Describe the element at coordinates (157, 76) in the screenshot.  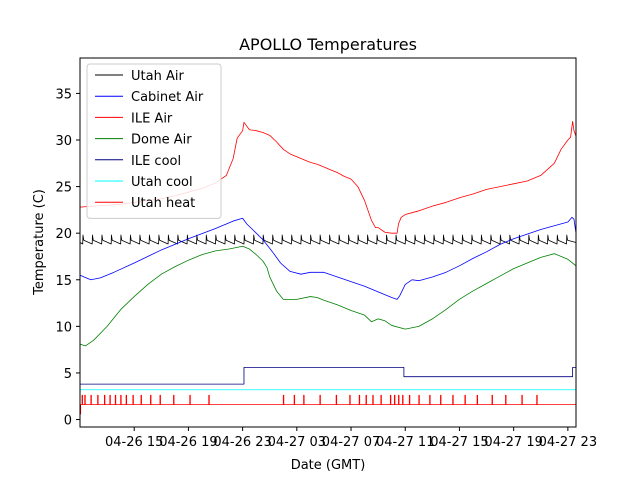
I see `legend-label: Utah Air` at that location.